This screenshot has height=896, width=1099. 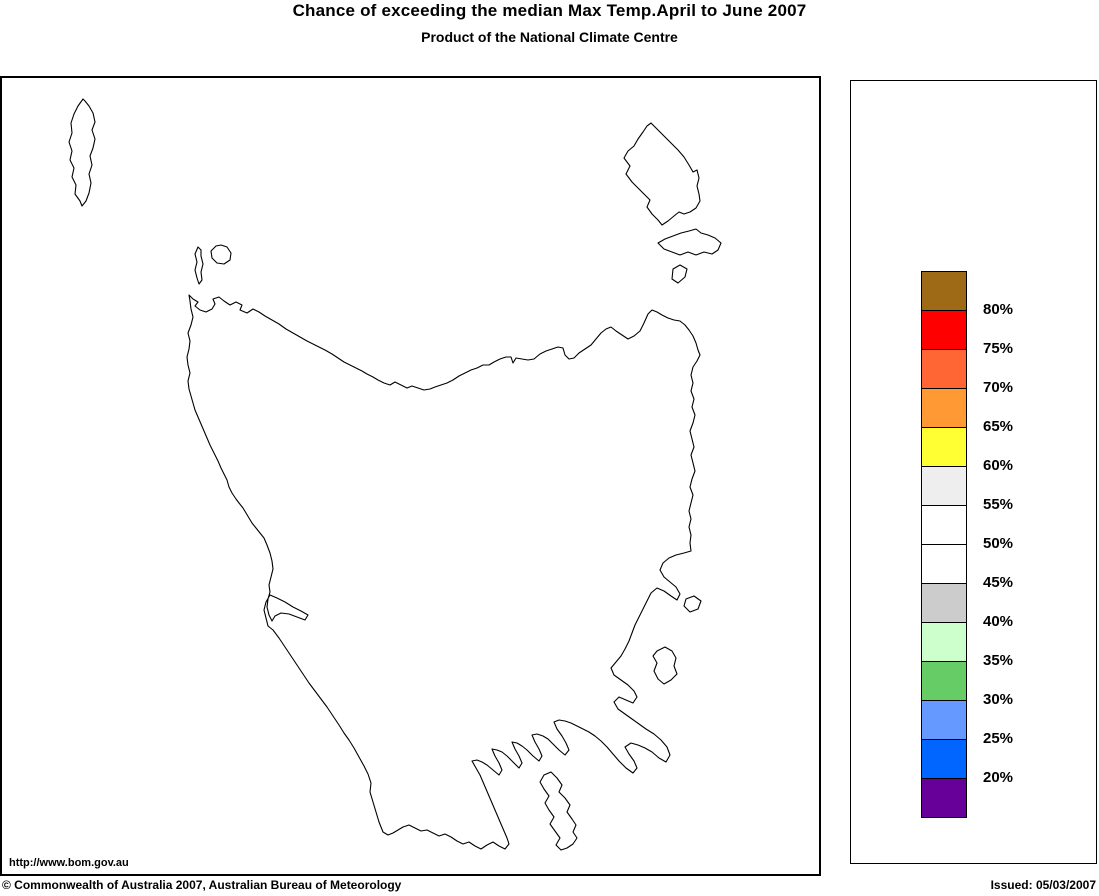 What do you see at coordinates (199, 265) in the screenshot?
I see `hunter-island-outline` at bounding box center [199, 265].